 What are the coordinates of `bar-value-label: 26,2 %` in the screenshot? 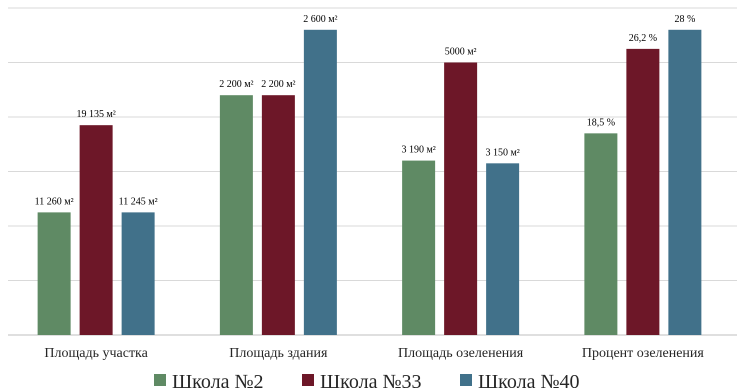 It's located at (643, 38).